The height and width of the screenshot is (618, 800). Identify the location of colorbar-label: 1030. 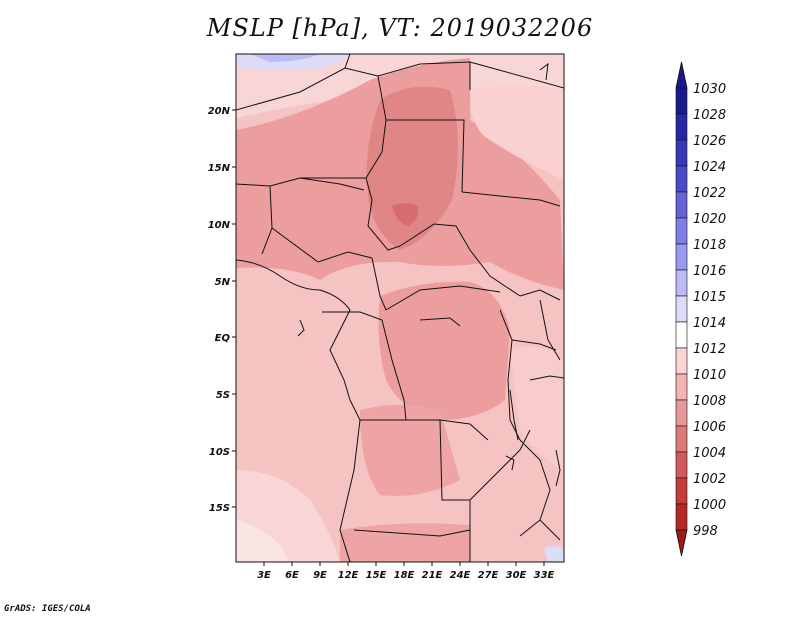
(709, 89).